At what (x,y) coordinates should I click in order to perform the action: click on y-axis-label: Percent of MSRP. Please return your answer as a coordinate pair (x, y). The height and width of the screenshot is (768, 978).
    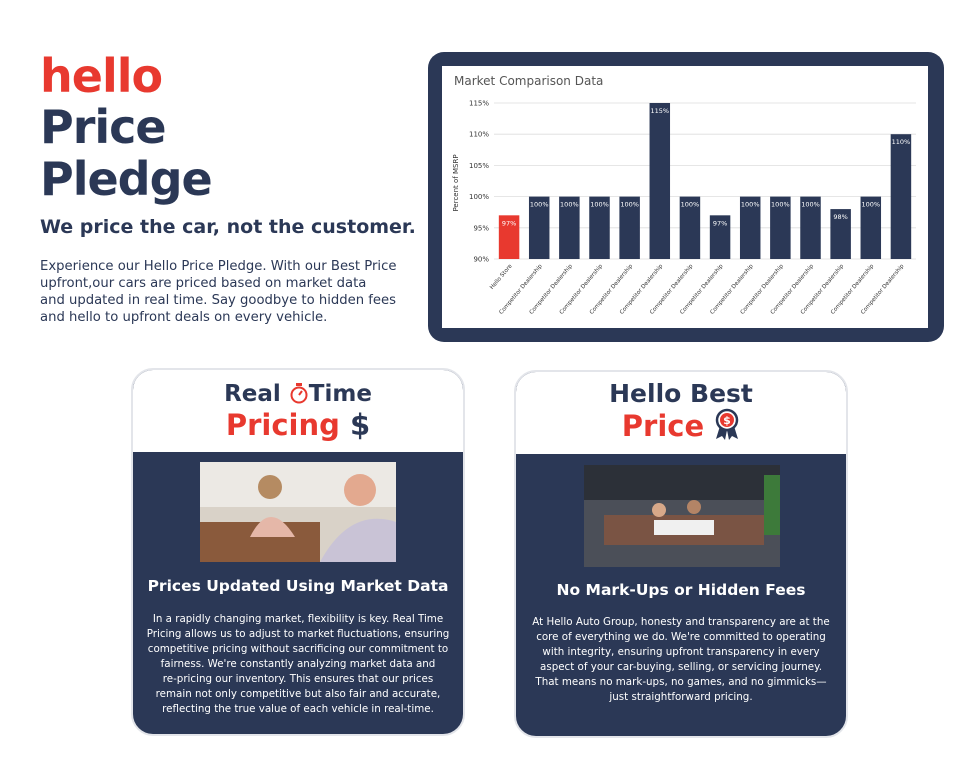
    Looking at the image, I should click on (456, 182).